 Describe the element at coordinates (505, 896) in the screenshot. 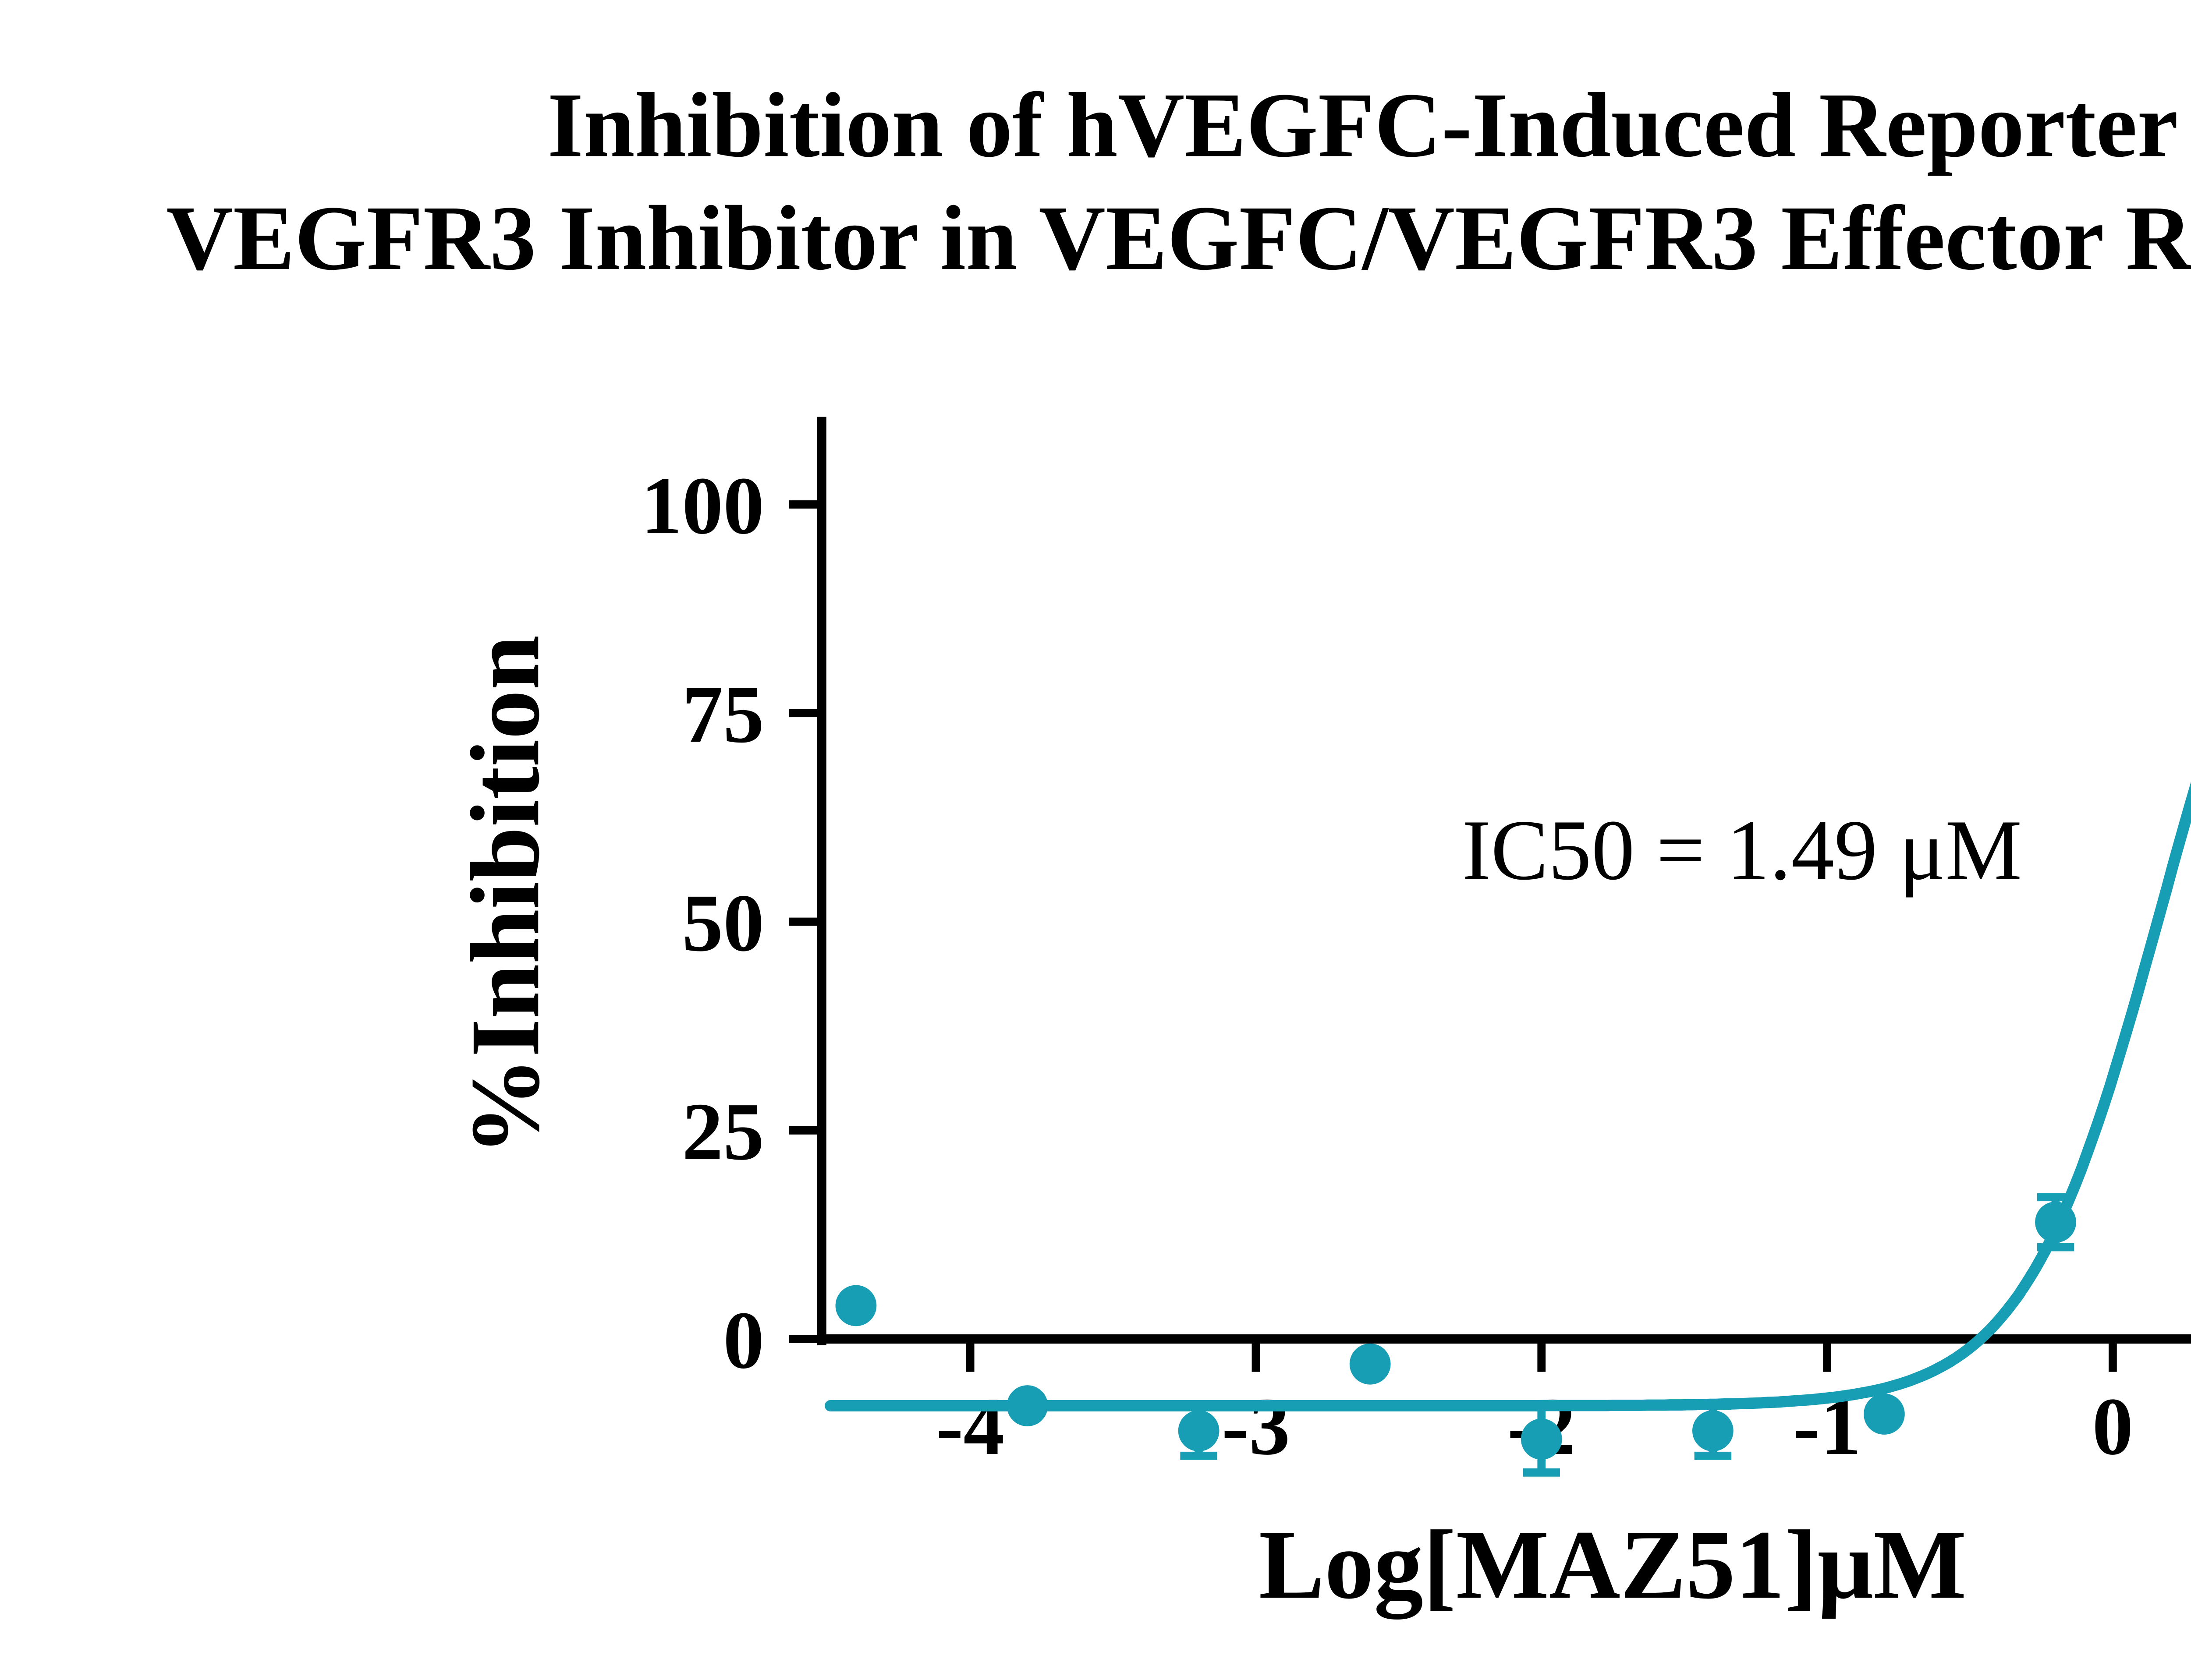

I see `y-axis-title: %Inhibition` at that location.